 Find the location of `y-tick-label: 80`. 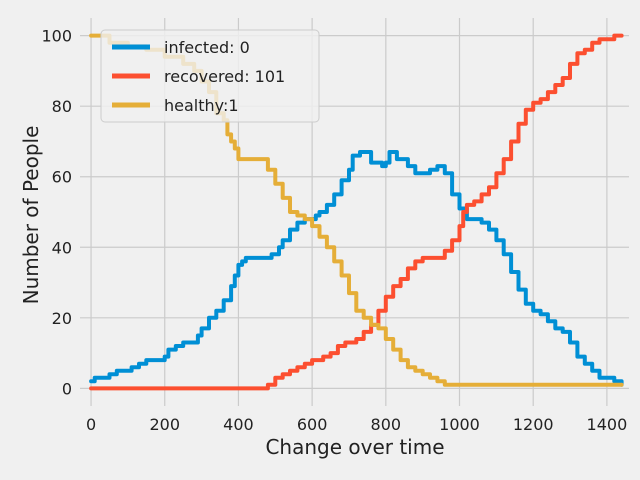

y-tick-label: 80 is located at coordinates (62, 106).